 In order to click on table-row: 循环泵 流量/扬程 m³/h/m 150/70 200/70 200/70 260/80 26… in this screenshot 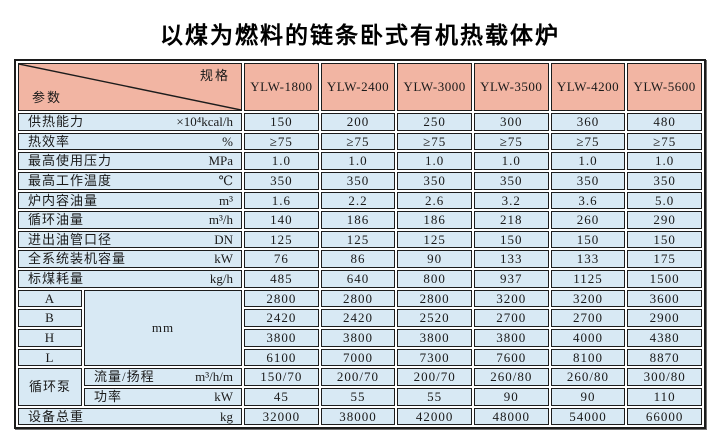, I will do `click(360, 387)`.